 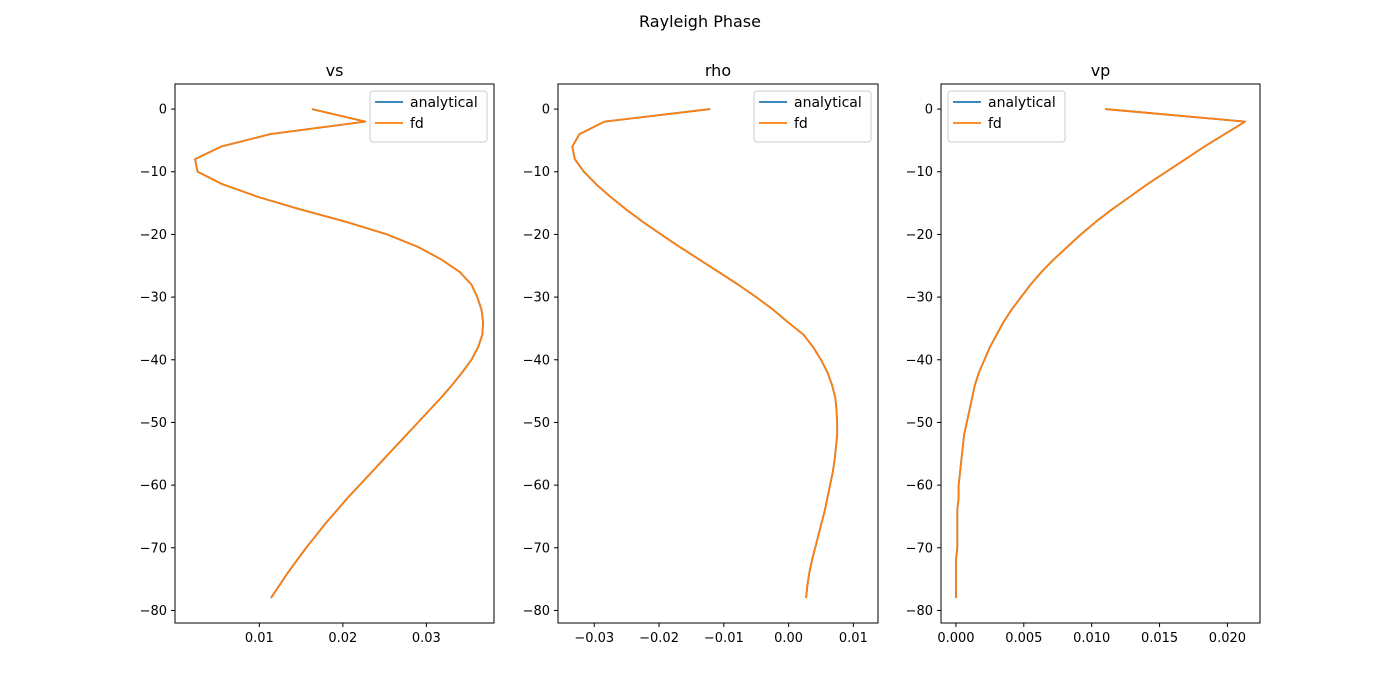 I want to click on subplot-title: vs, so click(x=335, y=70).